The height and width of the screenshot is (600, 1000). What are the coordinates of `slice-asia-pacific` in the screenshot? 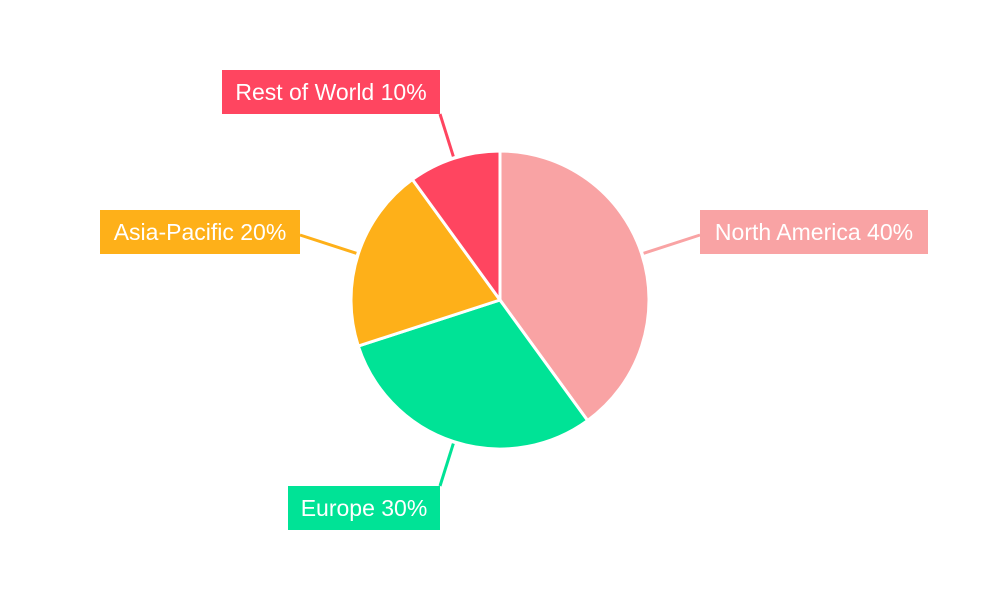 It's located at (426, 262).